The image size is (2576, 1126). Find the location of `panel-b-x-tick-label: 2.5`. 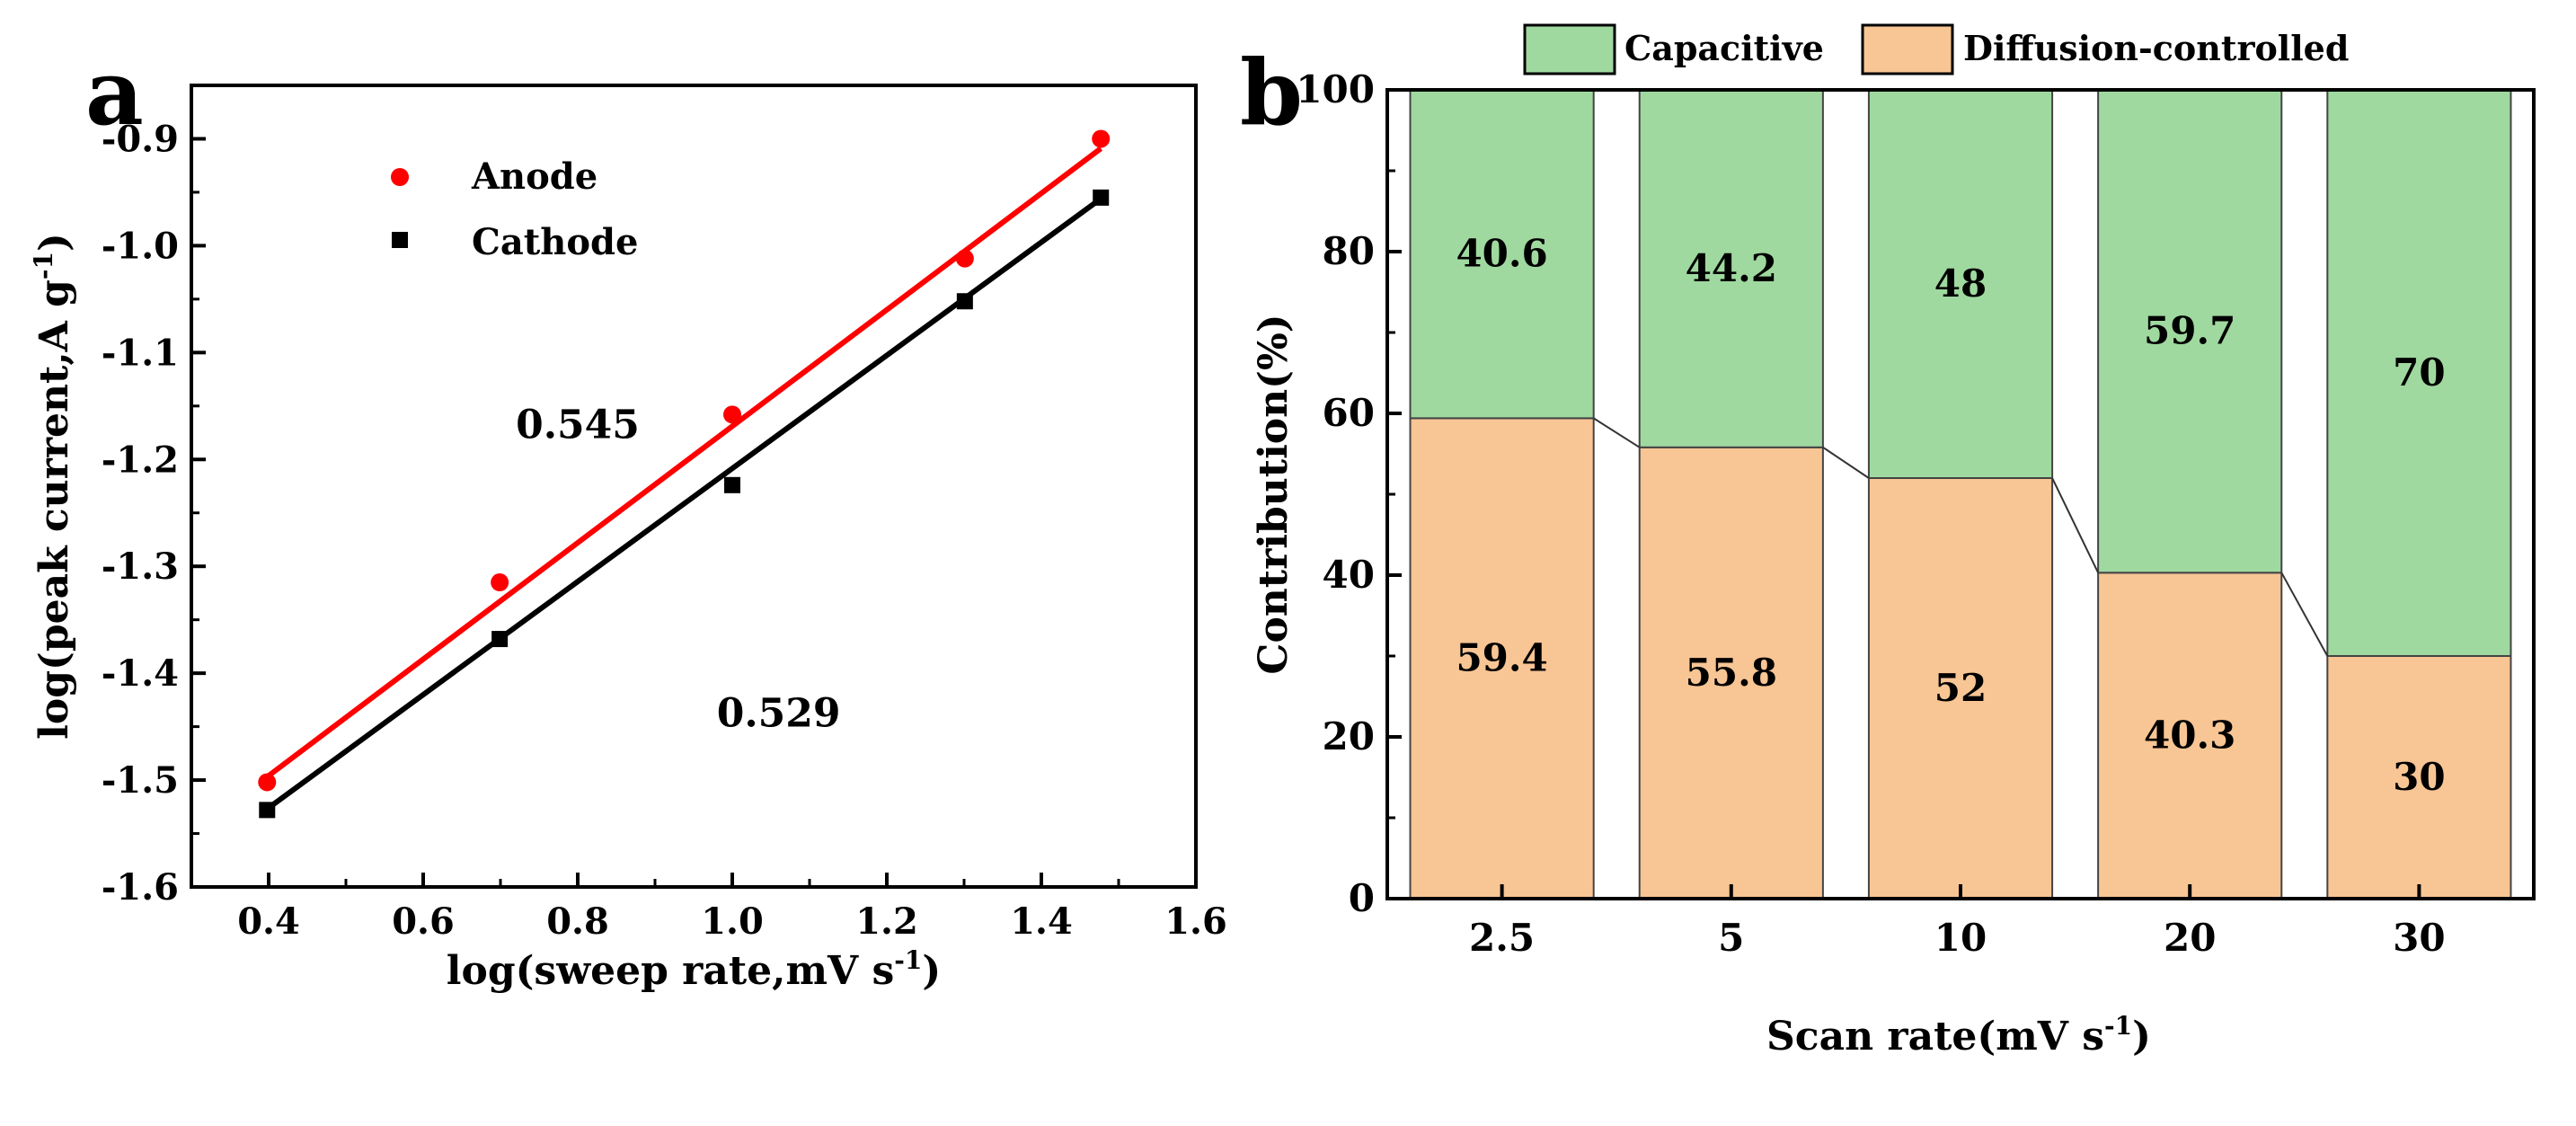

panel-b-x-tick-label: 2.5 is located at coordinates (1502, 938).